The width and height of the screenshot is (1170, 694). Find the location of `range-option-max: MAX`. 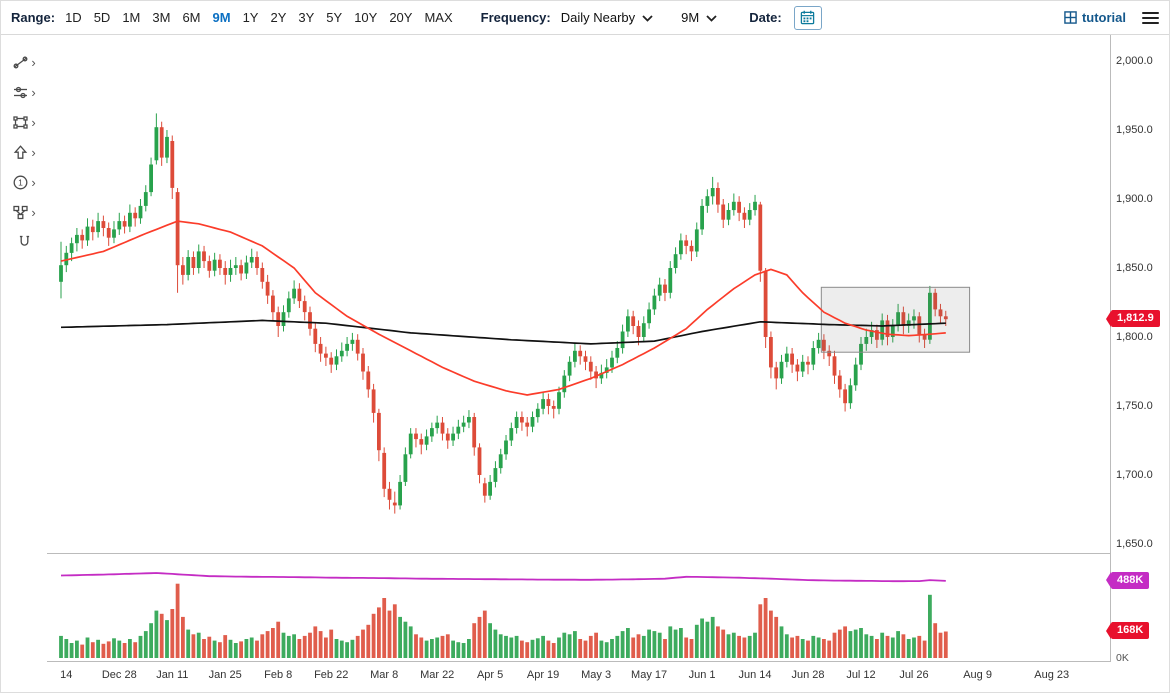

range-option-max: MAX is located at coordinates (438, 17).